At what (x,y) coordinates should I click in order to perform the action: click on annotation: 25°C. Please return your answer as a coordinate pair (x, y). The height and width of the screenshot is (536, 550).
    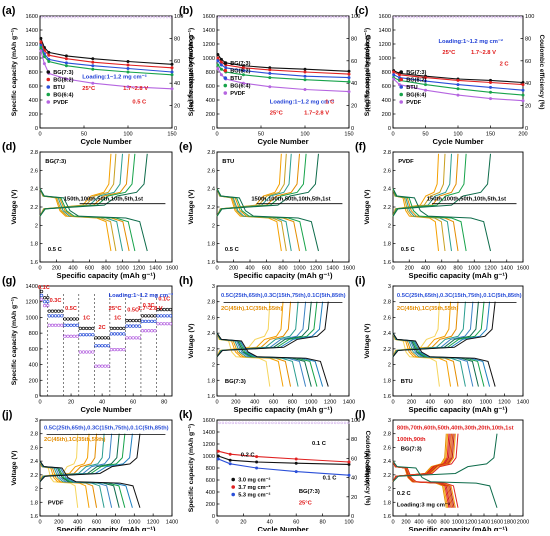
    Looking at the image, I should click on (306, 503).